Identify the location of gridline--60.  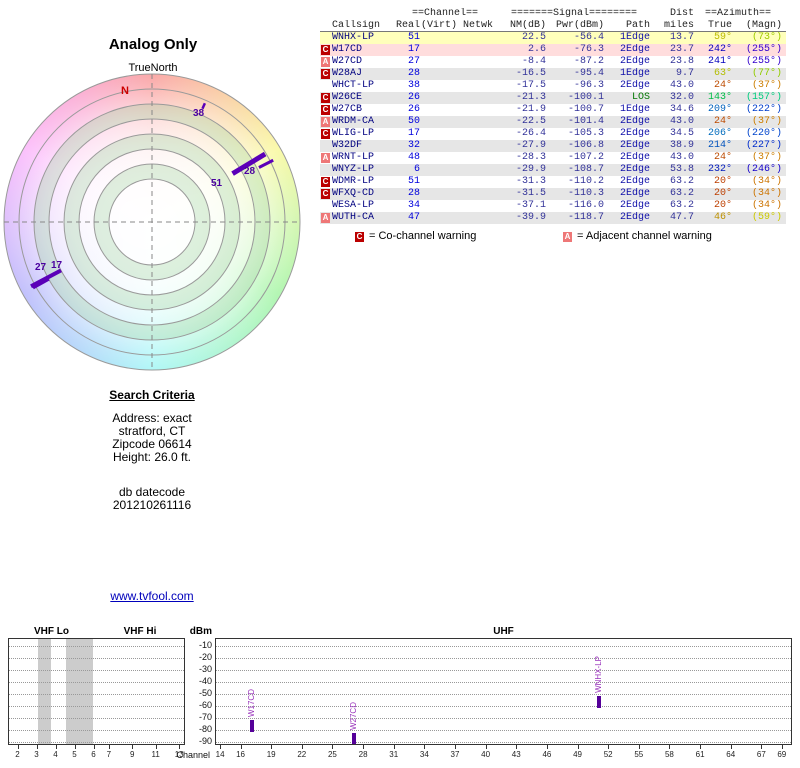
(96, 707).